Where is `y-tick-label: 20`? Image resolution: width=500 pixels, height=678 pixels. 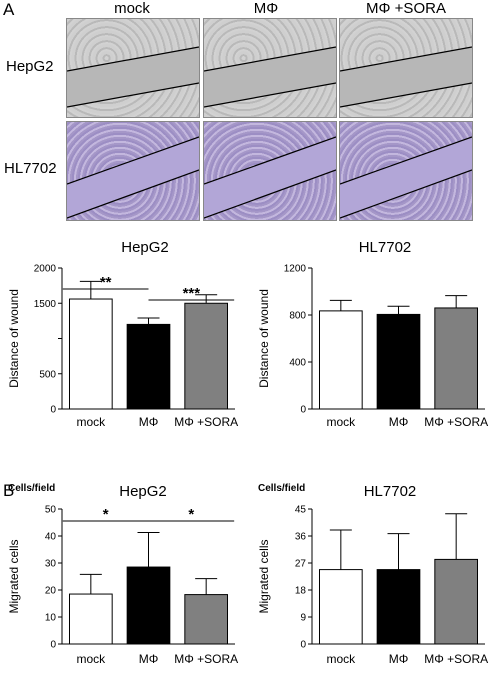 y-tick-label: 20 is located at coordinates (51, 591).